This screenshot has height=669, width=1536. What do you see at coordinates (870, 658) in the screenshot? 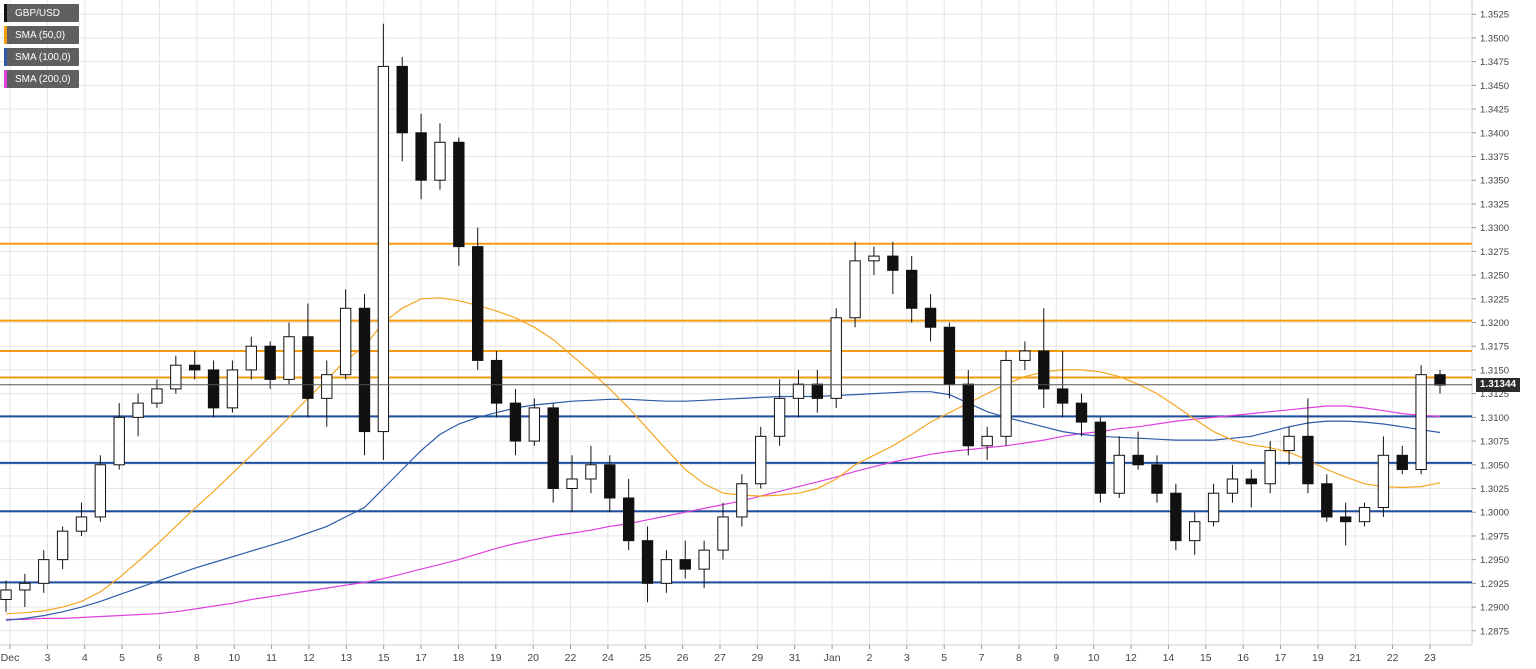
I see `x-tick-label: 2` at bounding box center [870, 658].